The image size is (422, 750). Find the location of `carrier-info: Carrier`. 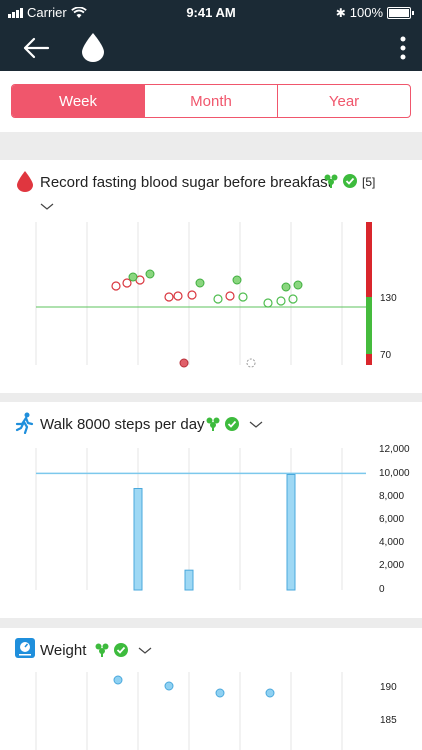

carrier-info: Carrier is located at coordinates (47, 12).